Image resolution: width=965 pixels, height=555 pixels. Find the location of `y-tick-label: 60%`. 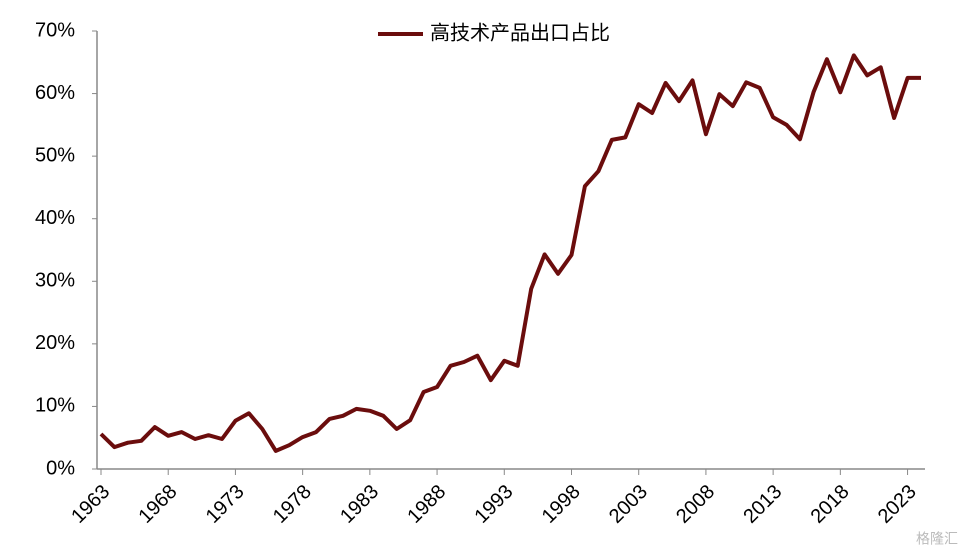

y-tick-label: 60% is located at coordinates (55, 93).